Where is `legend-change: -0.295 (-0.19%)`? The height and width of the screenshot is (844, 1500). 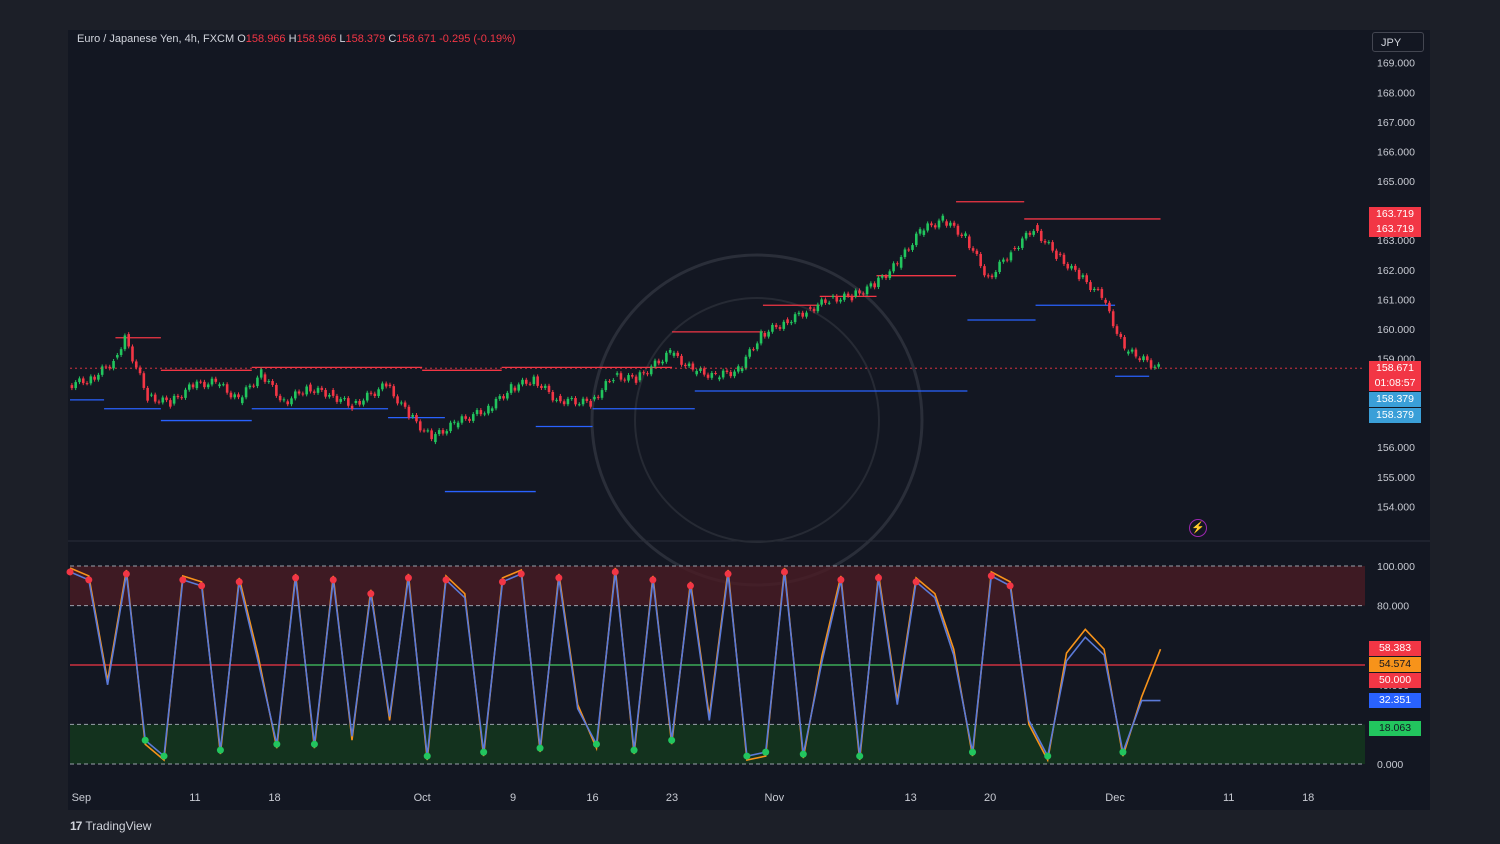
legend-change: -0.295 (-0.19%) is located at coordinates (477, 39).